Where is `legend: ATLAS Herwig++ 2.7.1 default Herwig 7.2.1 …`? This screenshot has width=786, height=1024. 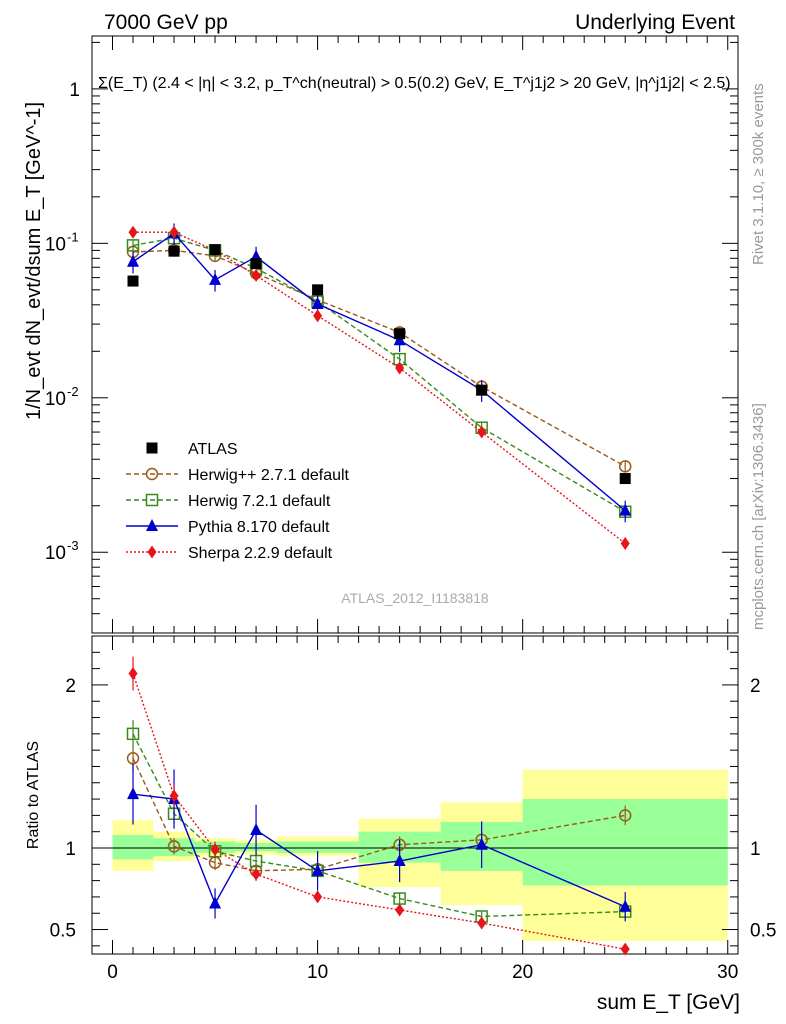 legend: ATLAS Herwig++ 2.7.1 default Herwig 7.2.1 … is located at coordinates (238, 501).